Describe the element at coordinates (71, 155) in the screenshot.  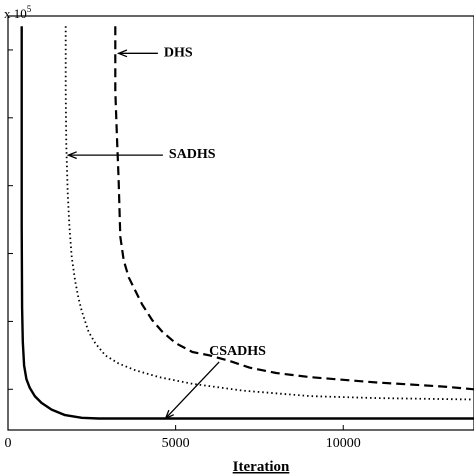
I see `annotation-arrowhead-sadhs` at that location.